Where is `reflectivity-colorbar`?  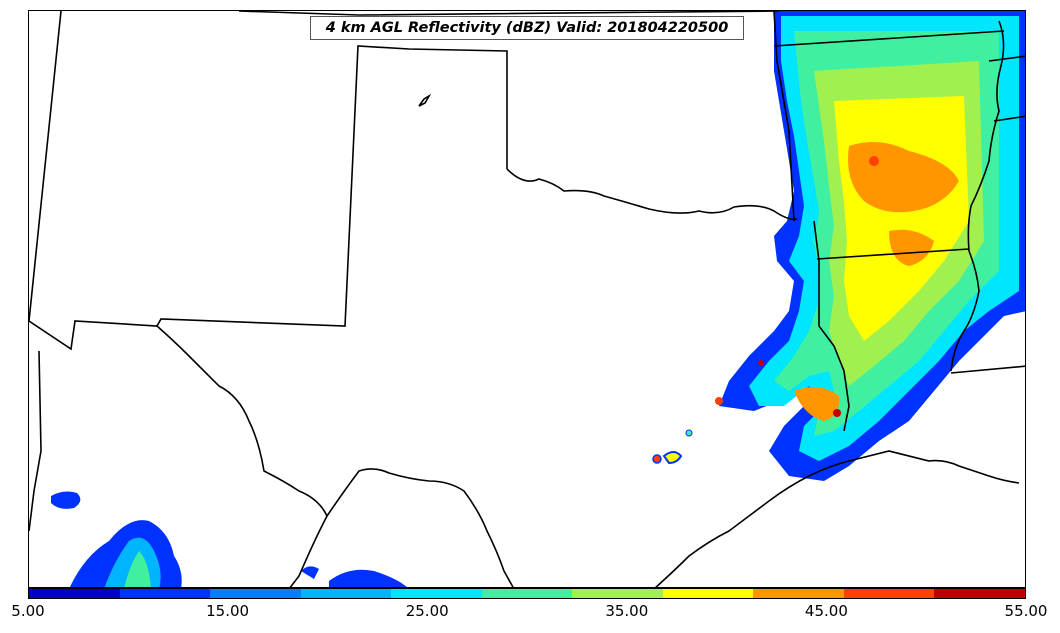 reflectivity-colorbar is located at coordinates (527, 593).